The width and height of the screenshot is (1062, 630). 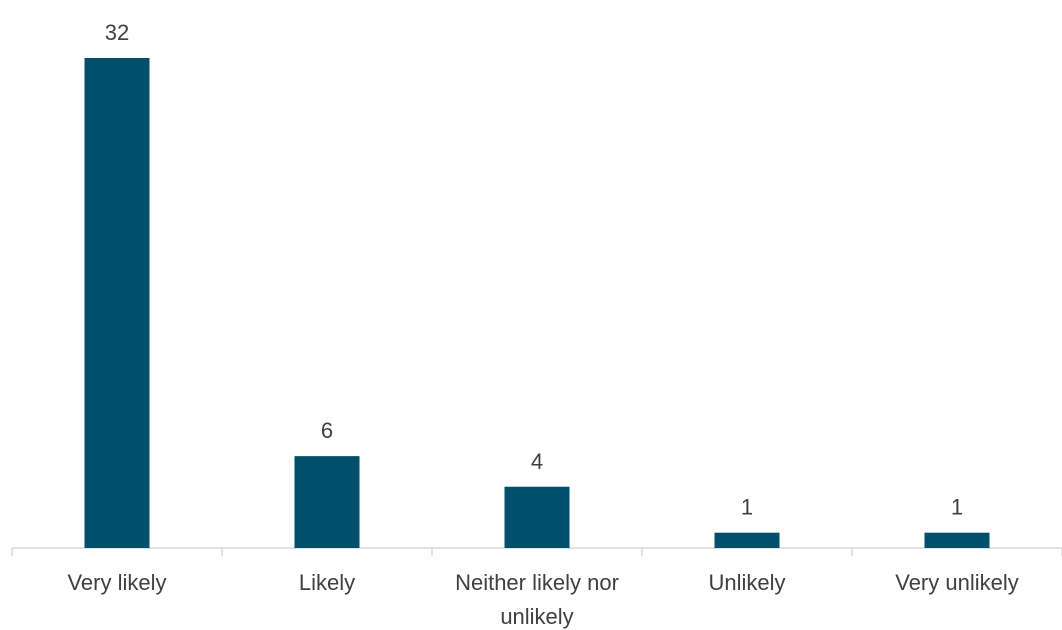 What do you see at coordinates (117, 32) in the screenshot?
I see `data-label: 32` at bounding box center [117, 32].